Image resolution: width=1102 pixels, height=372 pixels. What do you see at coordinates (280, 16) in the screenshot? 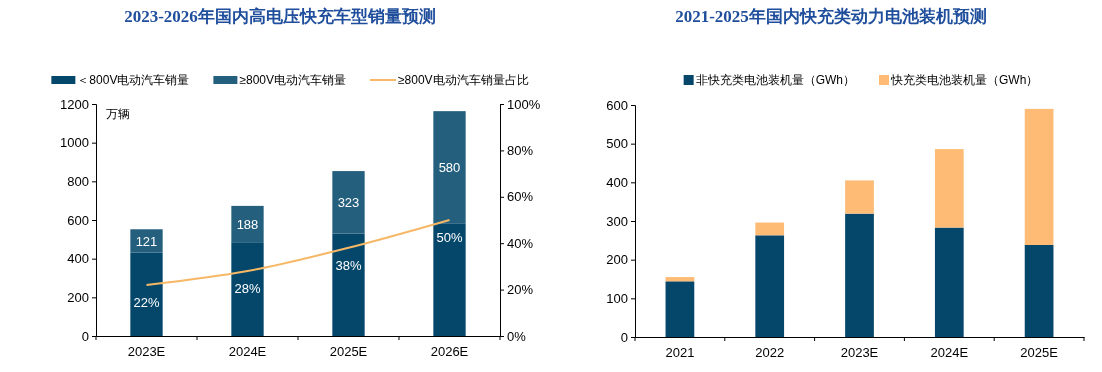
I see `chart-title: 2023-2026年国内高电压快充车型销量预测` at bounding box center [280, 16].